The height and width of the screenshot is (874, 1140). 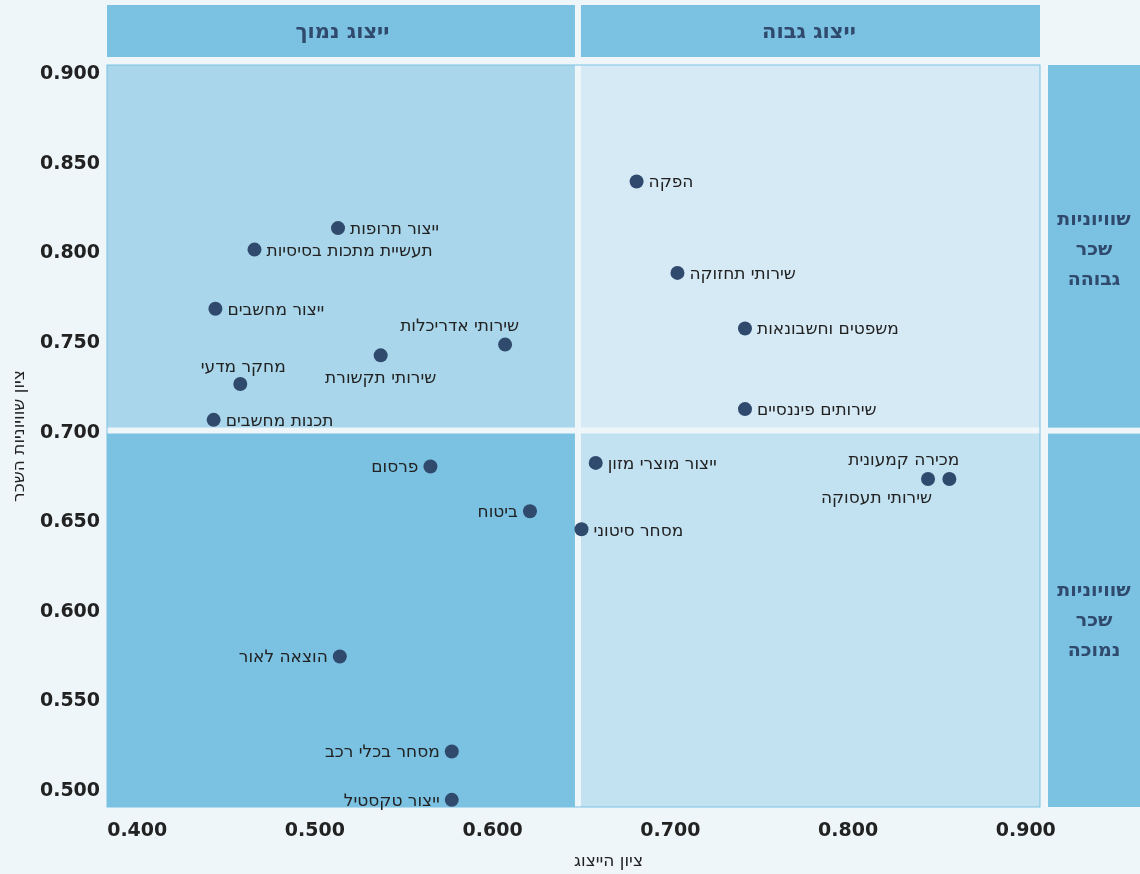 I want to click on annotation: שירותי תעסוקה, so click(x=876, y=497).